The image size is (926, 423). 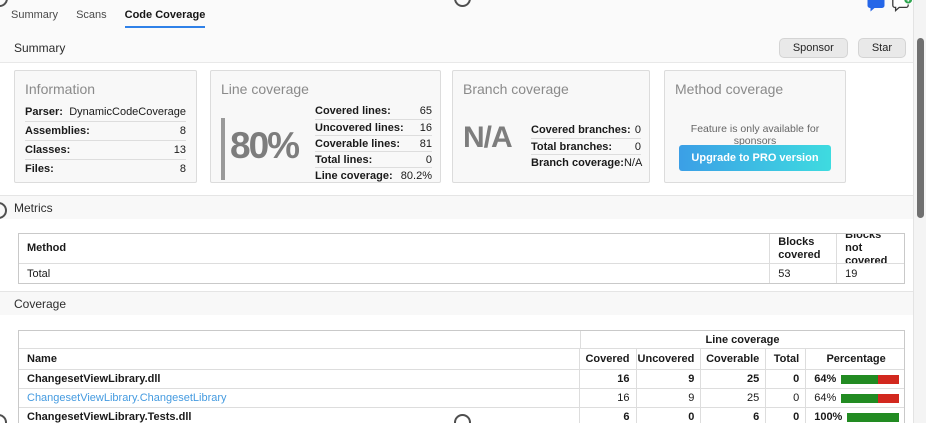 I want to click on coverage-col-uncovered: Uncovered, so click(x=669, y=359).